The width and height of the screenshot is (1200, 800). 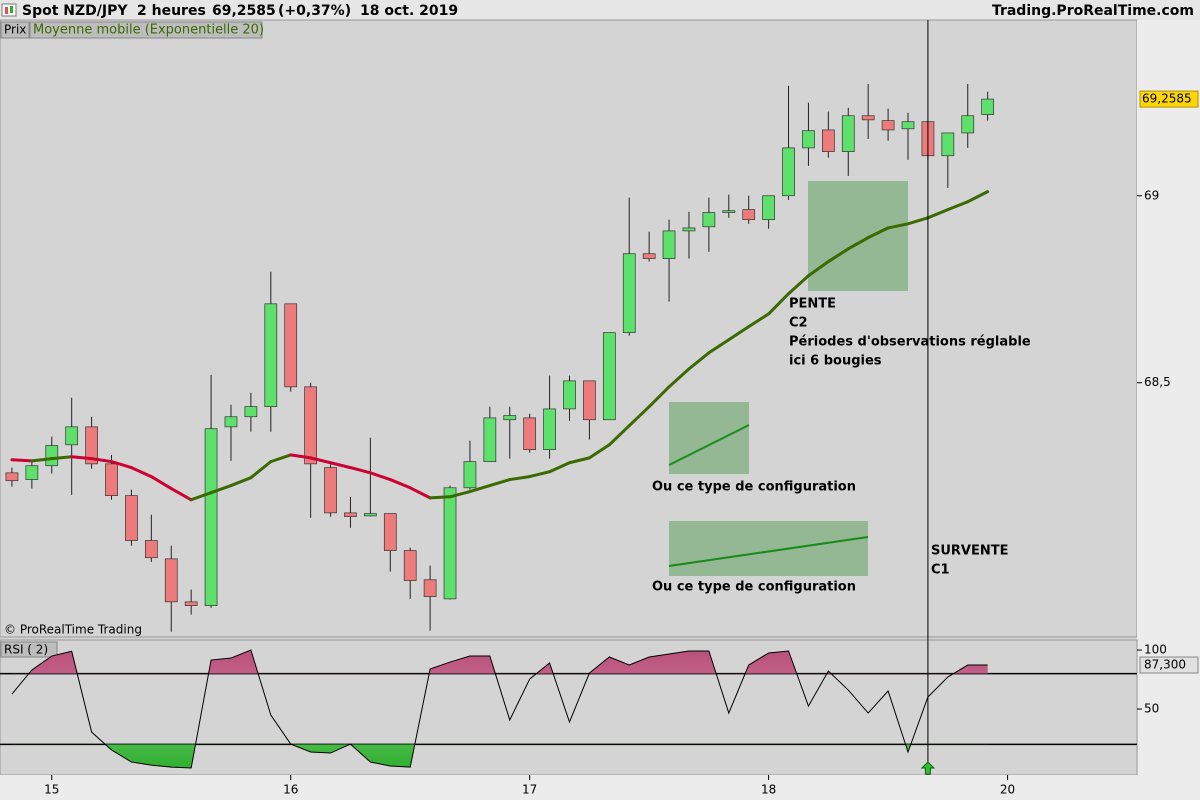 I want to click on x-tick-label: 15, so click(x=51, y=790).